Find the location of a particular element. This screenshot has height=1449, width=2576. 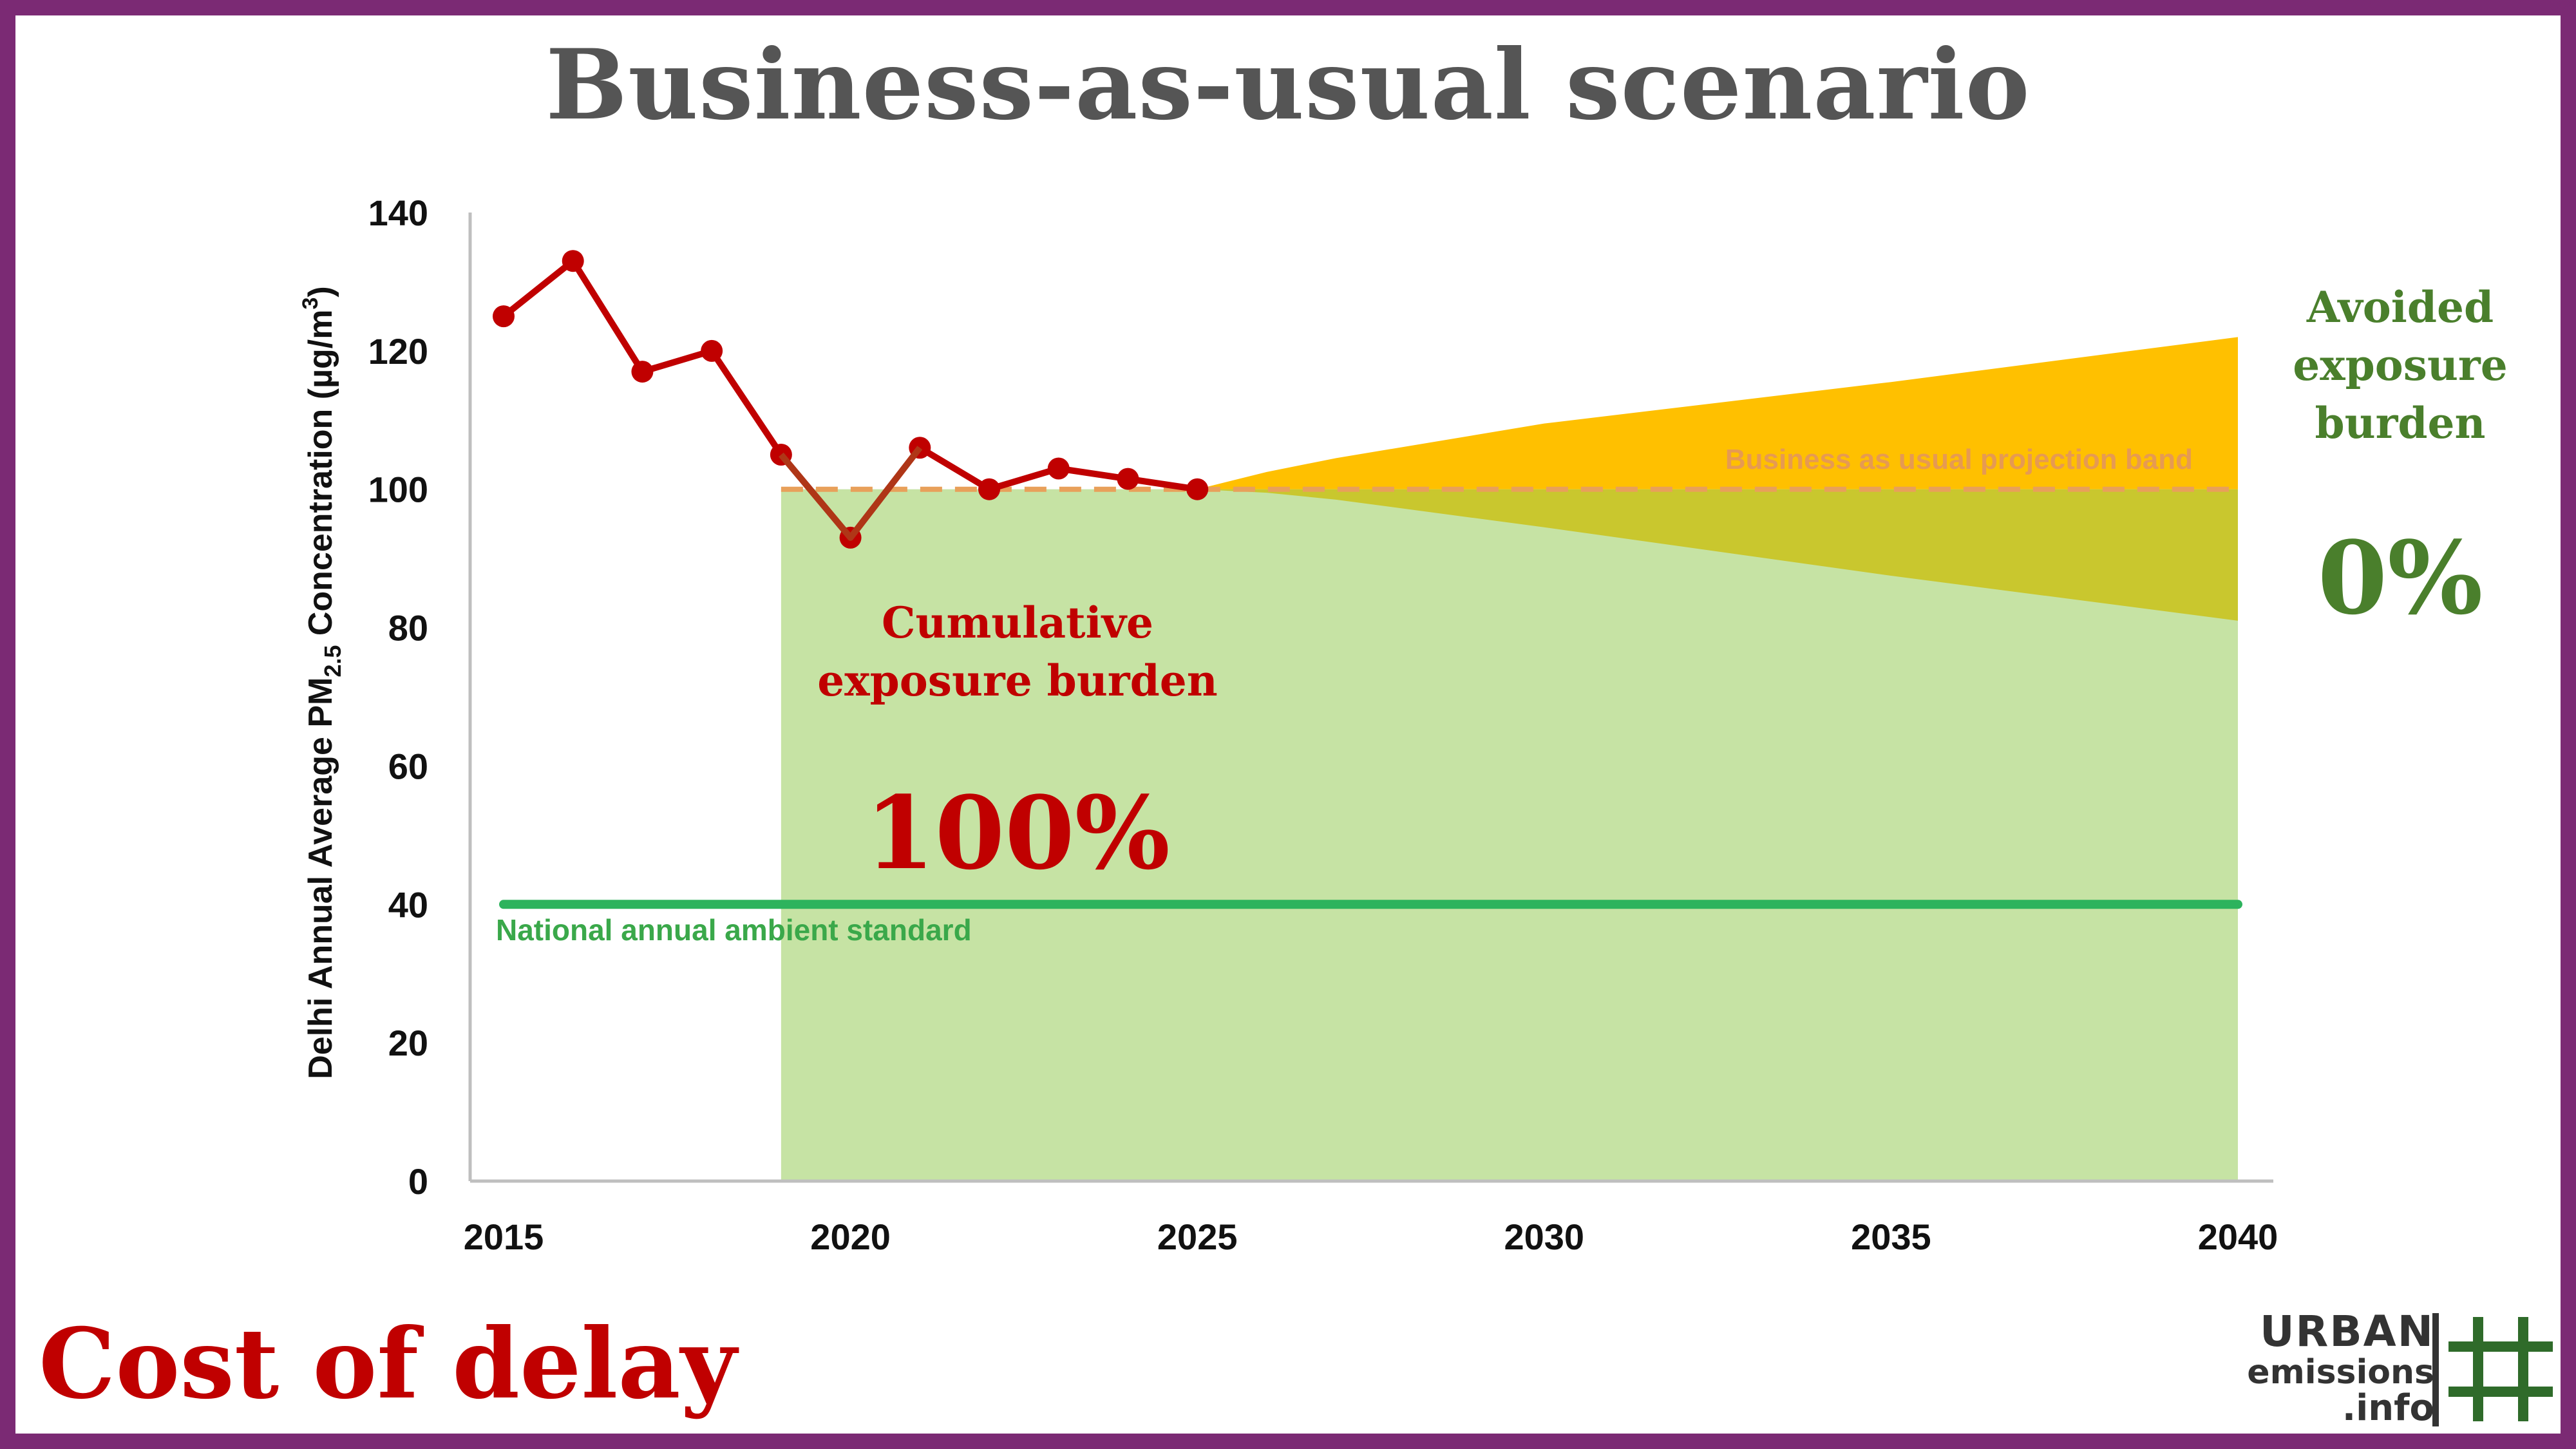

avoided-label-line3: burden is located at coordinates (2400, 423).